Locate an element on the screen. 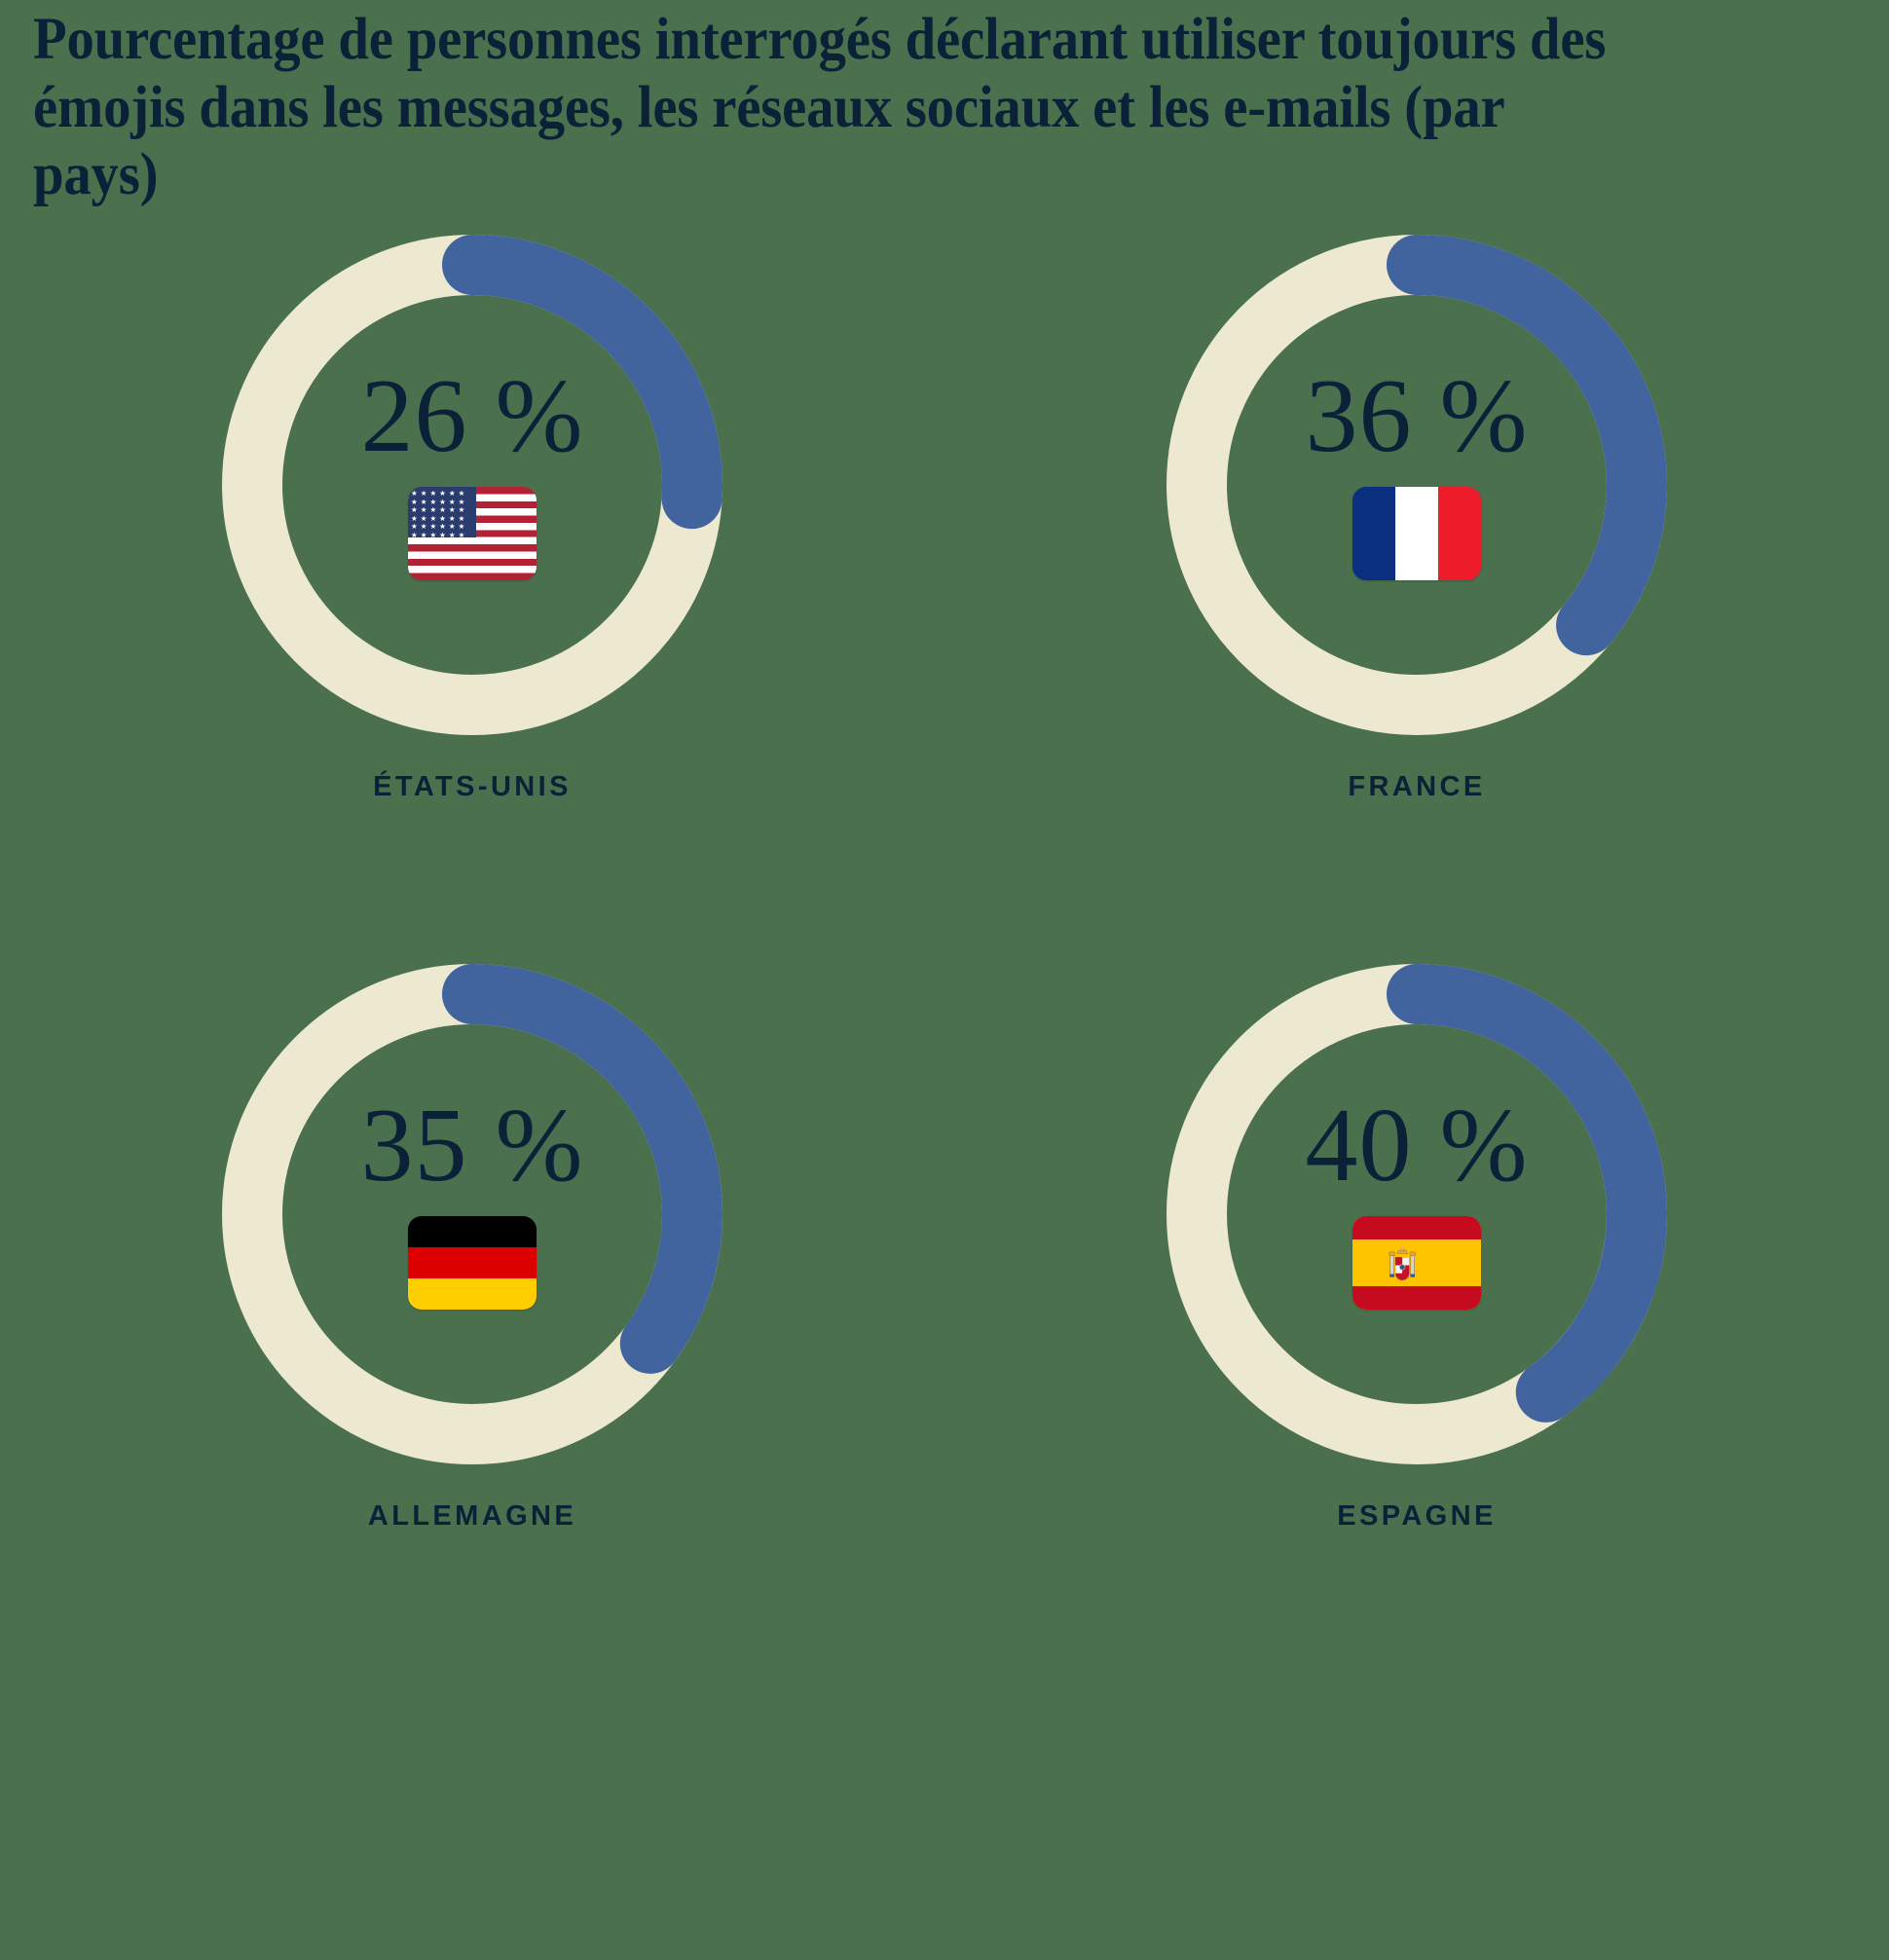  donut-chart-allemagne: 35 % is located at coordinates (472, 1214).